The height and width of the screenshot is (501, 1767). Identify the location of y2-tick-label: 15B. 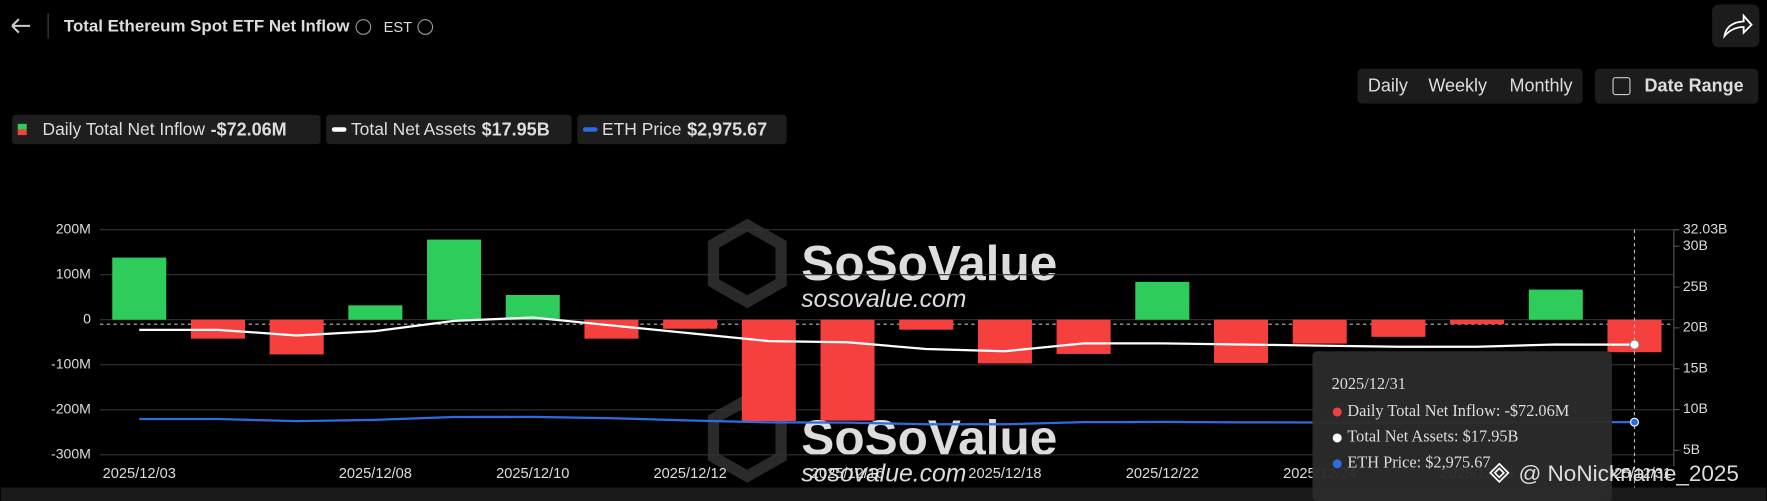
(1695, 367).